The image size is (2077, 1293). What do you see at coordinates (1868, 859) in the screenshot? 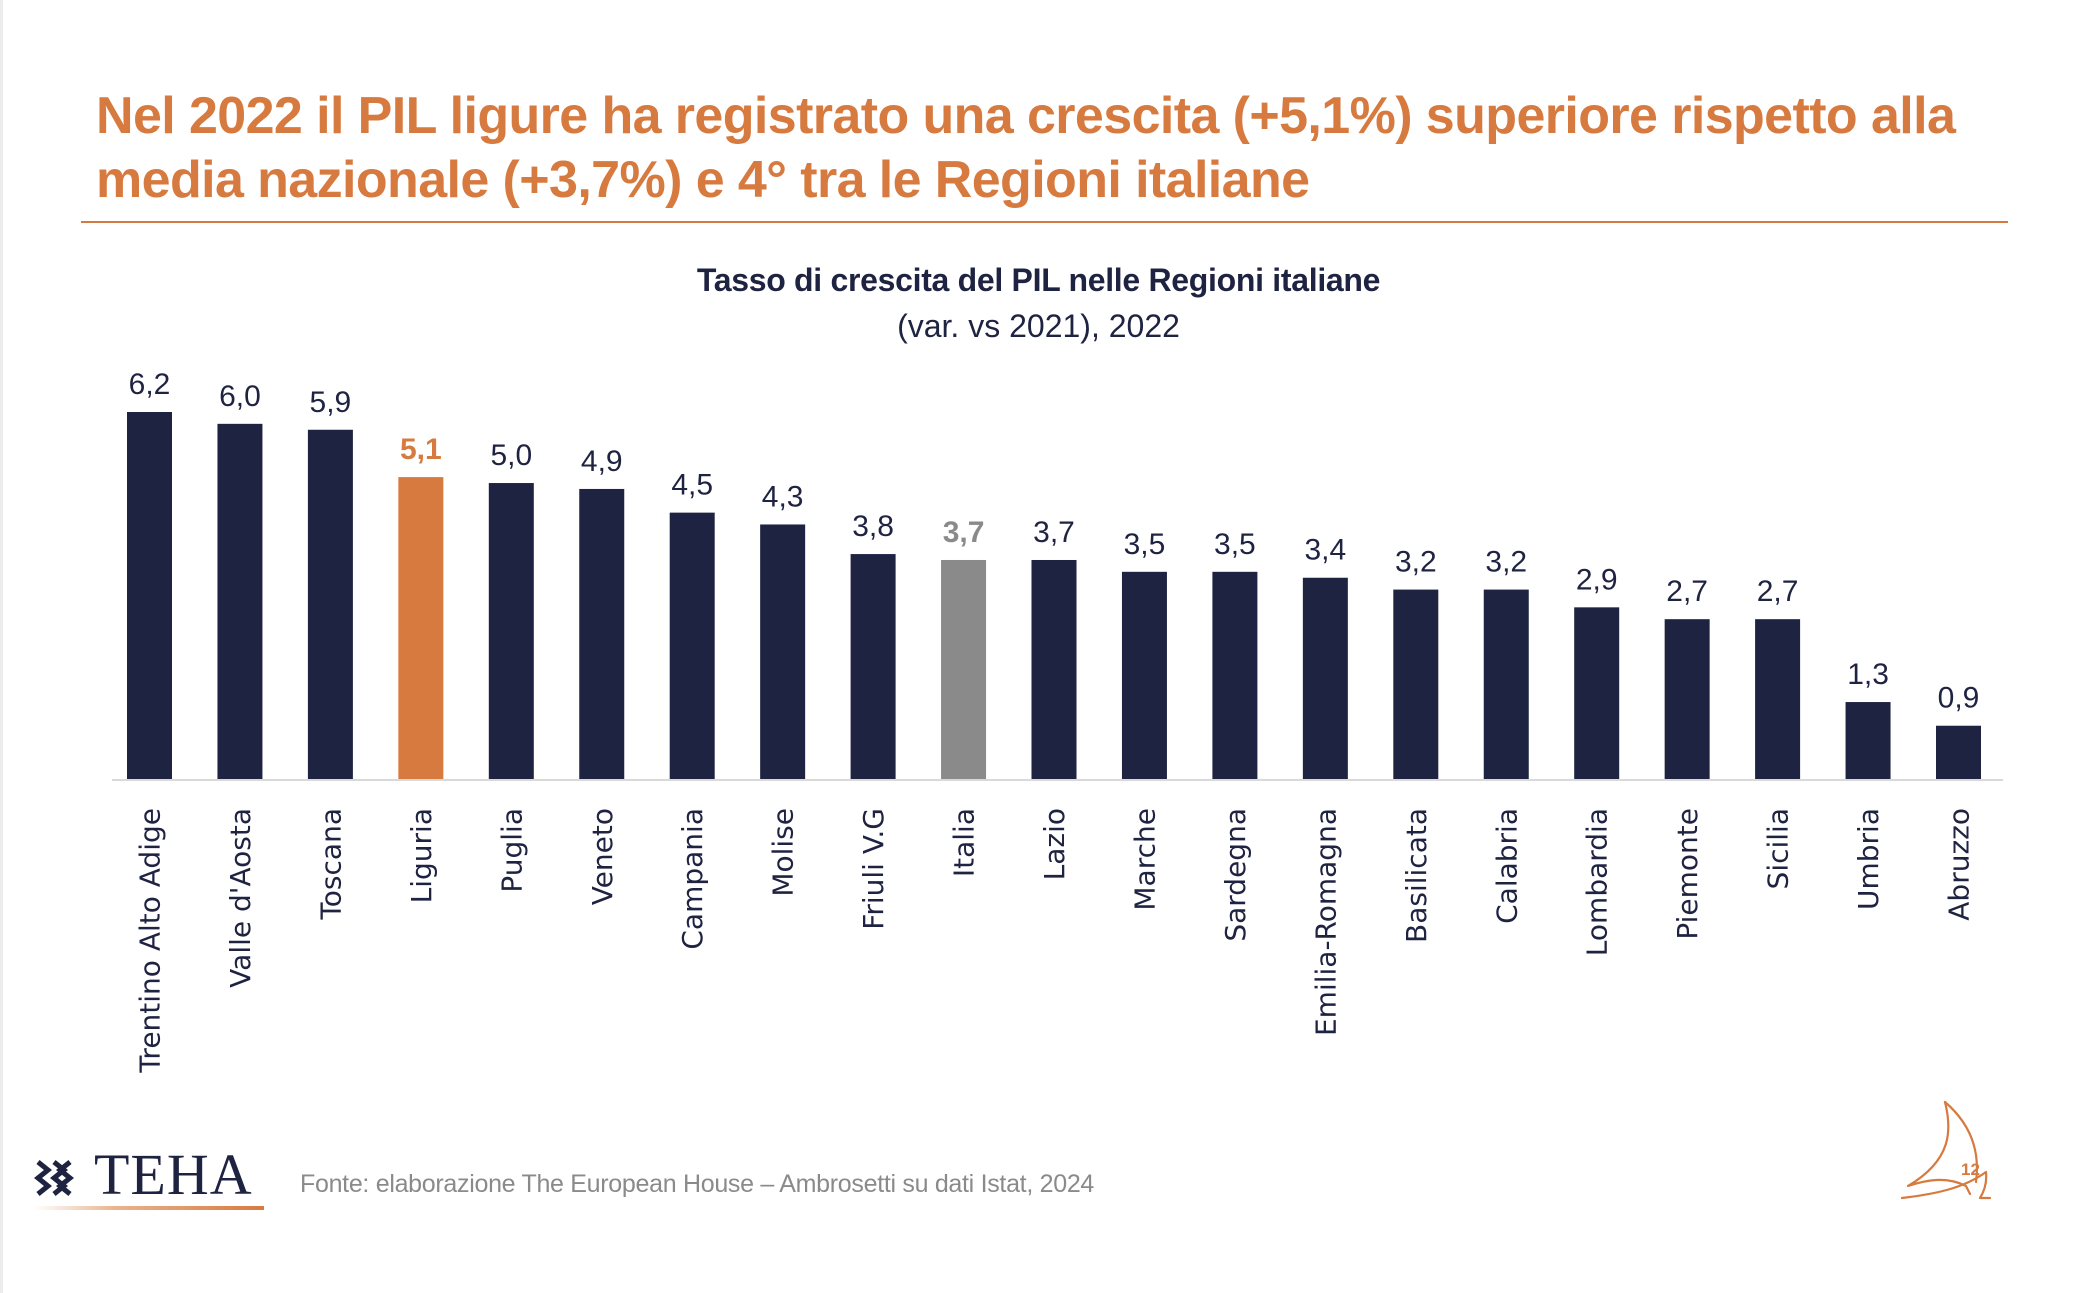
I see `category-label: Umbria` at bounding box center [1868, 859].